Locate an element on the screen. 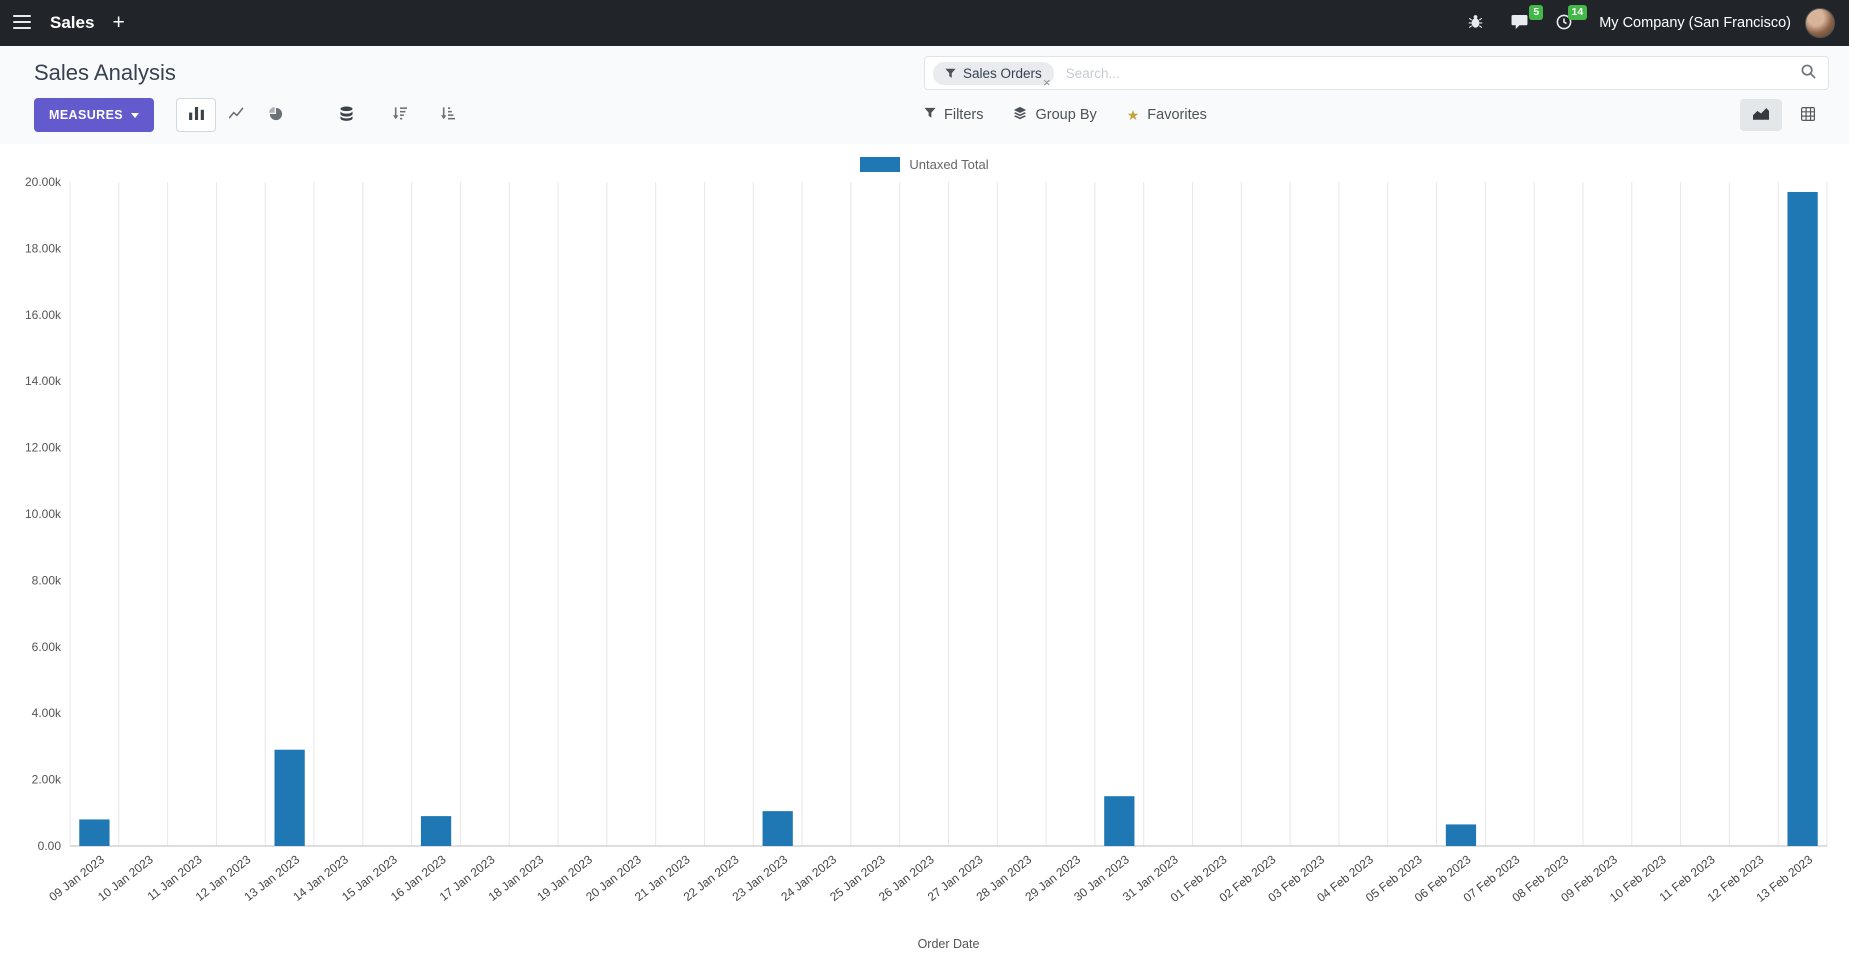  graph-view-button is located at coordinates (1761, 115).